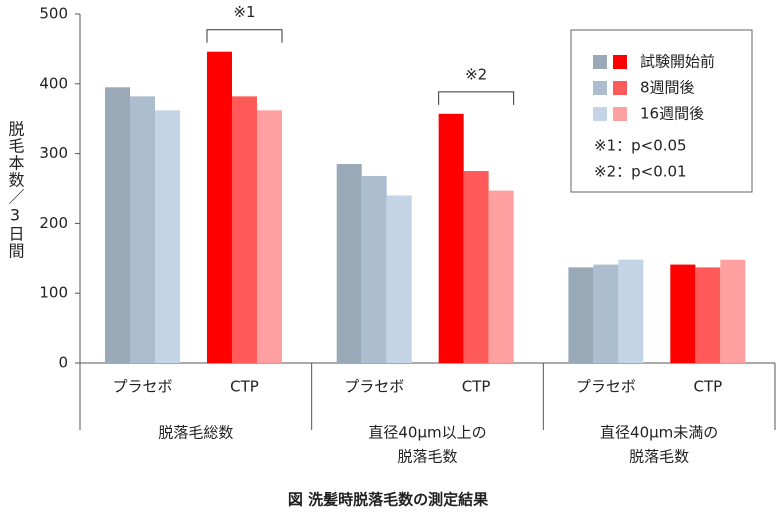 Image resolution: width=776 pixels, height=514 pixels. What do you see at coordinates (476, 74) in the screenshot?
I see `significance-label: ※2` at bounding box center [476, 74].